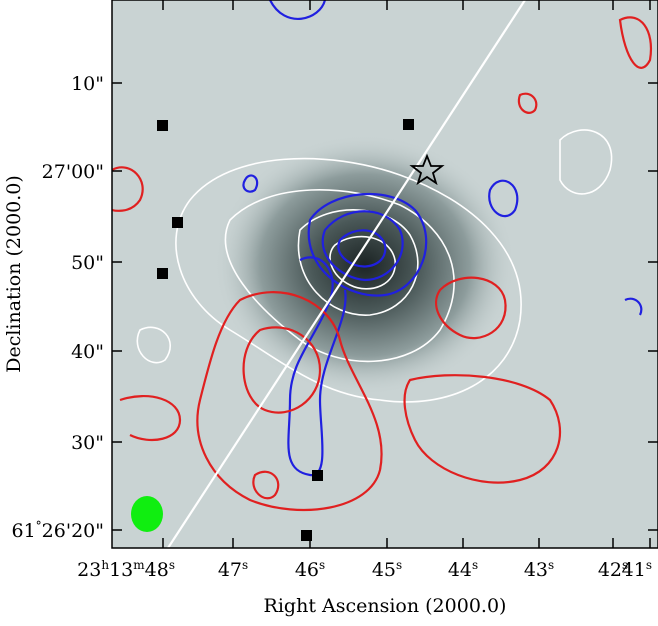  What do you see at coordinates (385, 606) in the screenshot?
I see `x-axis-label: Right Ascension (2000.0)` at bounding box center [385, 606].